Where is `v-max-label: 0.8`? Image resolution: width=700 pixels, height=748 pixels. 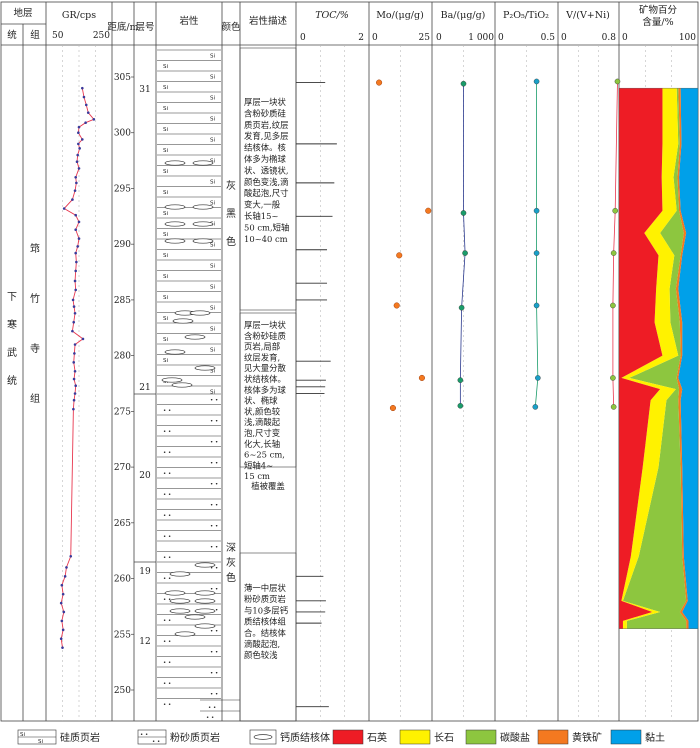
v-max-label: 0.8 is located at coordinates (609, 38).